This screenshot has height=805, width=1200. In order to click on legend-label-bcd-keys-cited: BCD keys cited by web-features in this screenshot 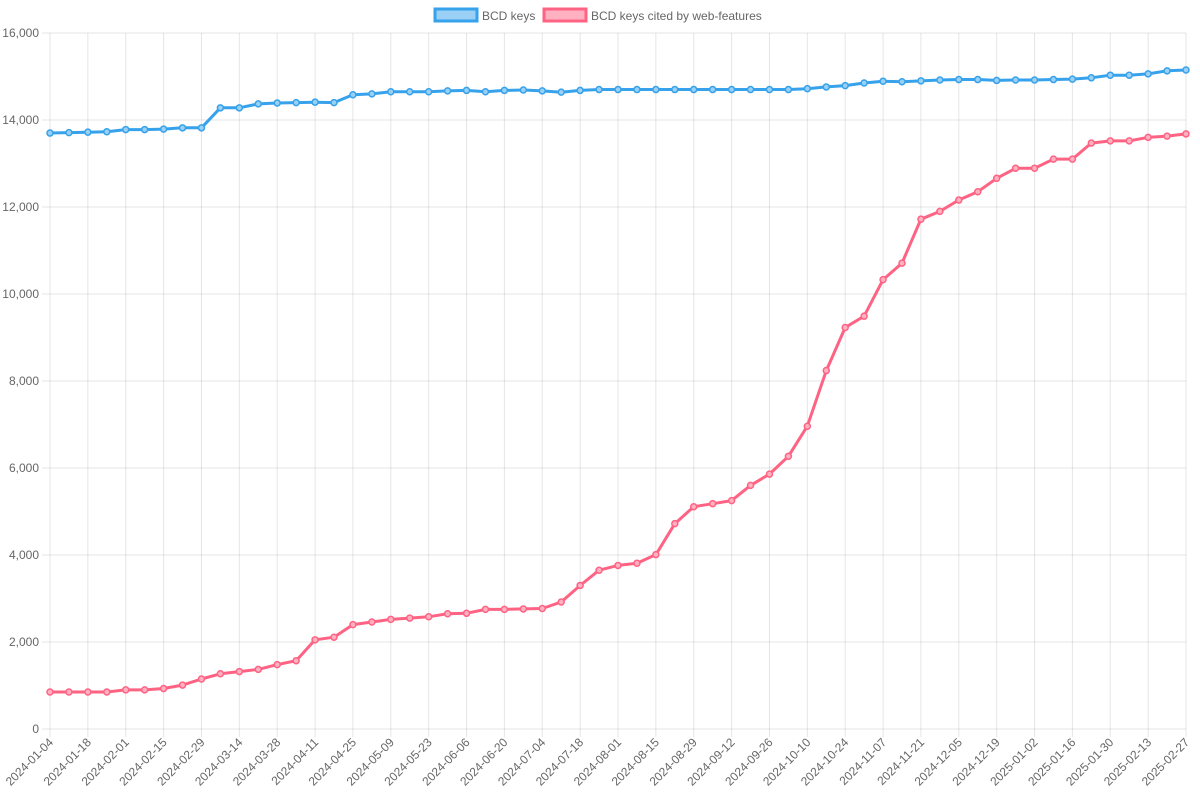, I will do `click(676, 16)`.